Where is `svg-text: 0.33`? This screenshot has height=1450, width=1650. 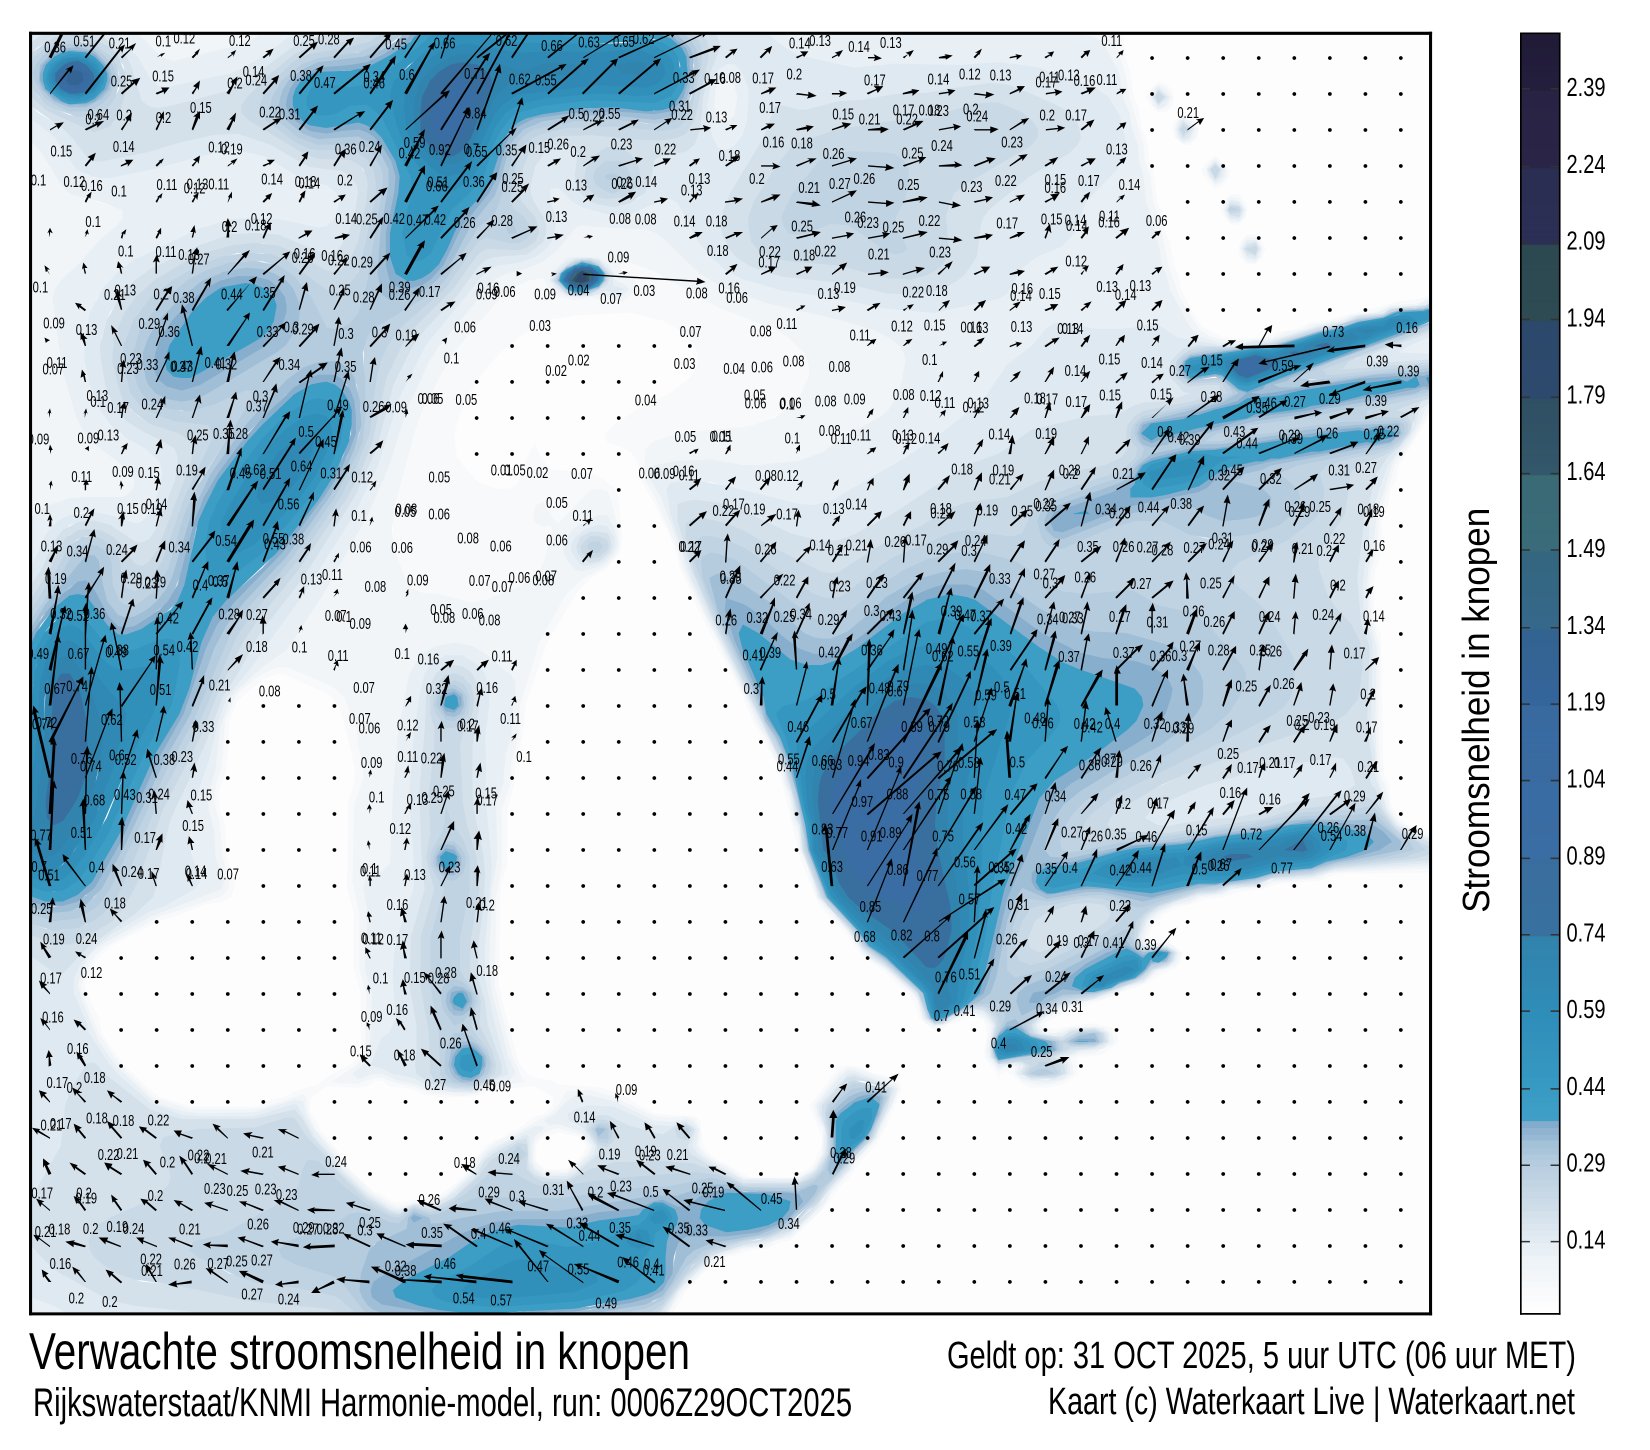
svg-text: 0.33 is located at coordinates (578, 1224).